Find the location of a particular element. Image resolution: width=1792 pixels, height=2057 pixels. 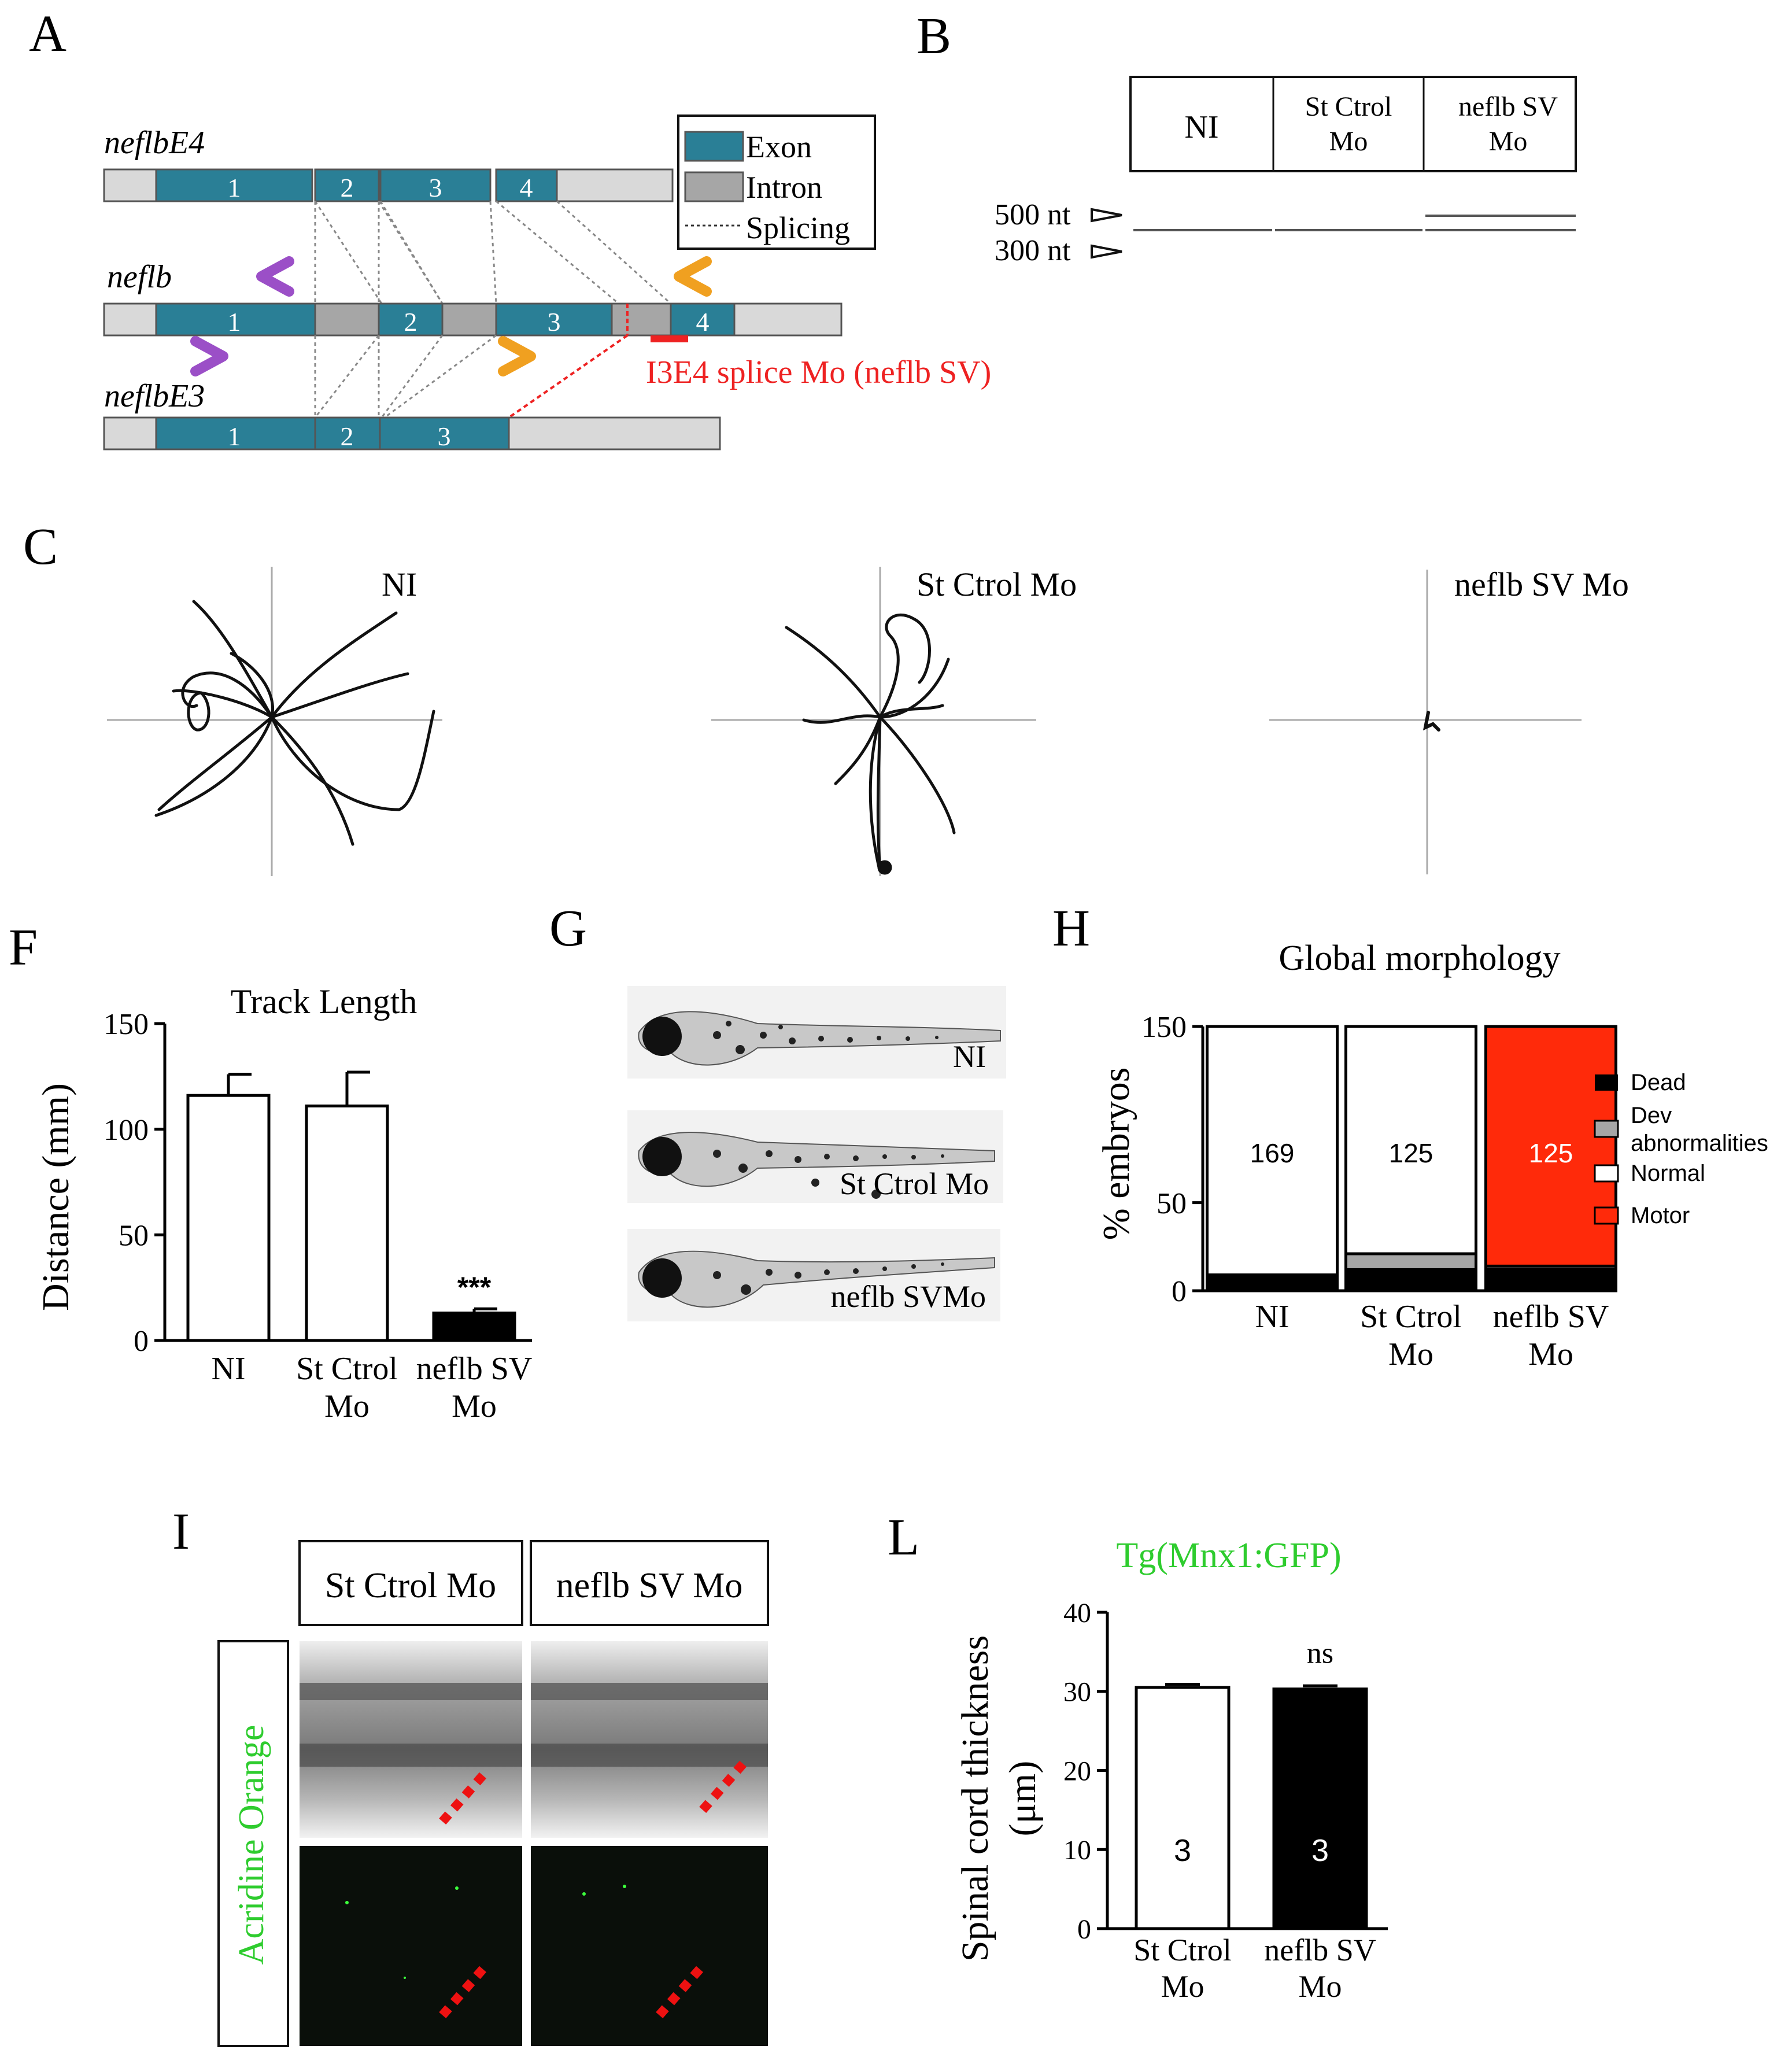

splicing-lines-upper is located at coordinates (493, 253).